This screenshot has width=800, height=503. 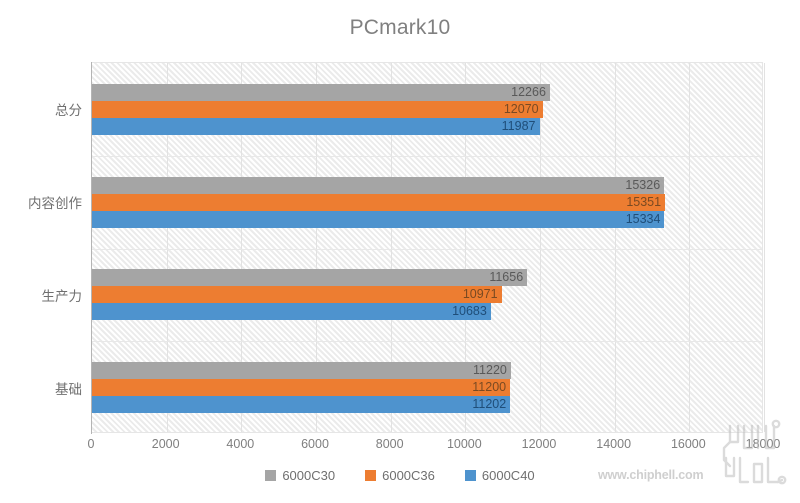 What do you see at coordinates (68, 111) in the screenshot?
I see `category-label: 总分` at bounding box center [68, 111].